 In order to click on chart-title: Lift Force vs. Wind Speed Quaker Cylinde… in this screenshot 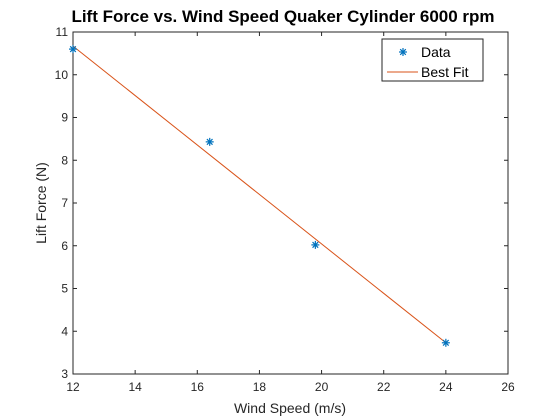, I will do `click(282, 16)`.